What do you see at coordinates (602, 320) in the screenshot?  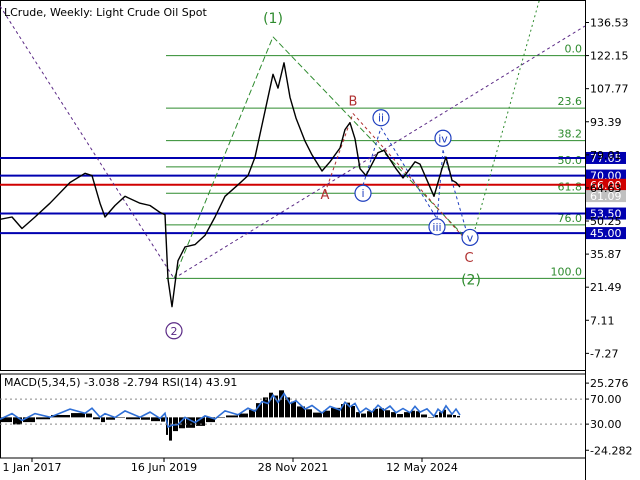 I see `y-tick-label: 7.11` at bounding box center [602, 320].